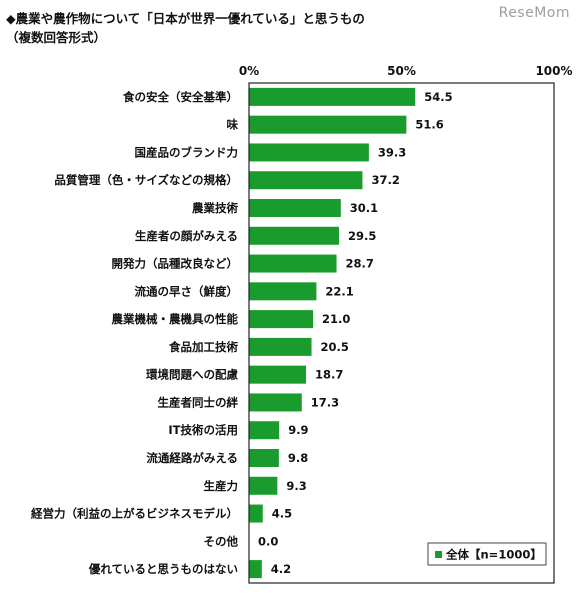  I want to click on category-label: 味, so click(233, 125).